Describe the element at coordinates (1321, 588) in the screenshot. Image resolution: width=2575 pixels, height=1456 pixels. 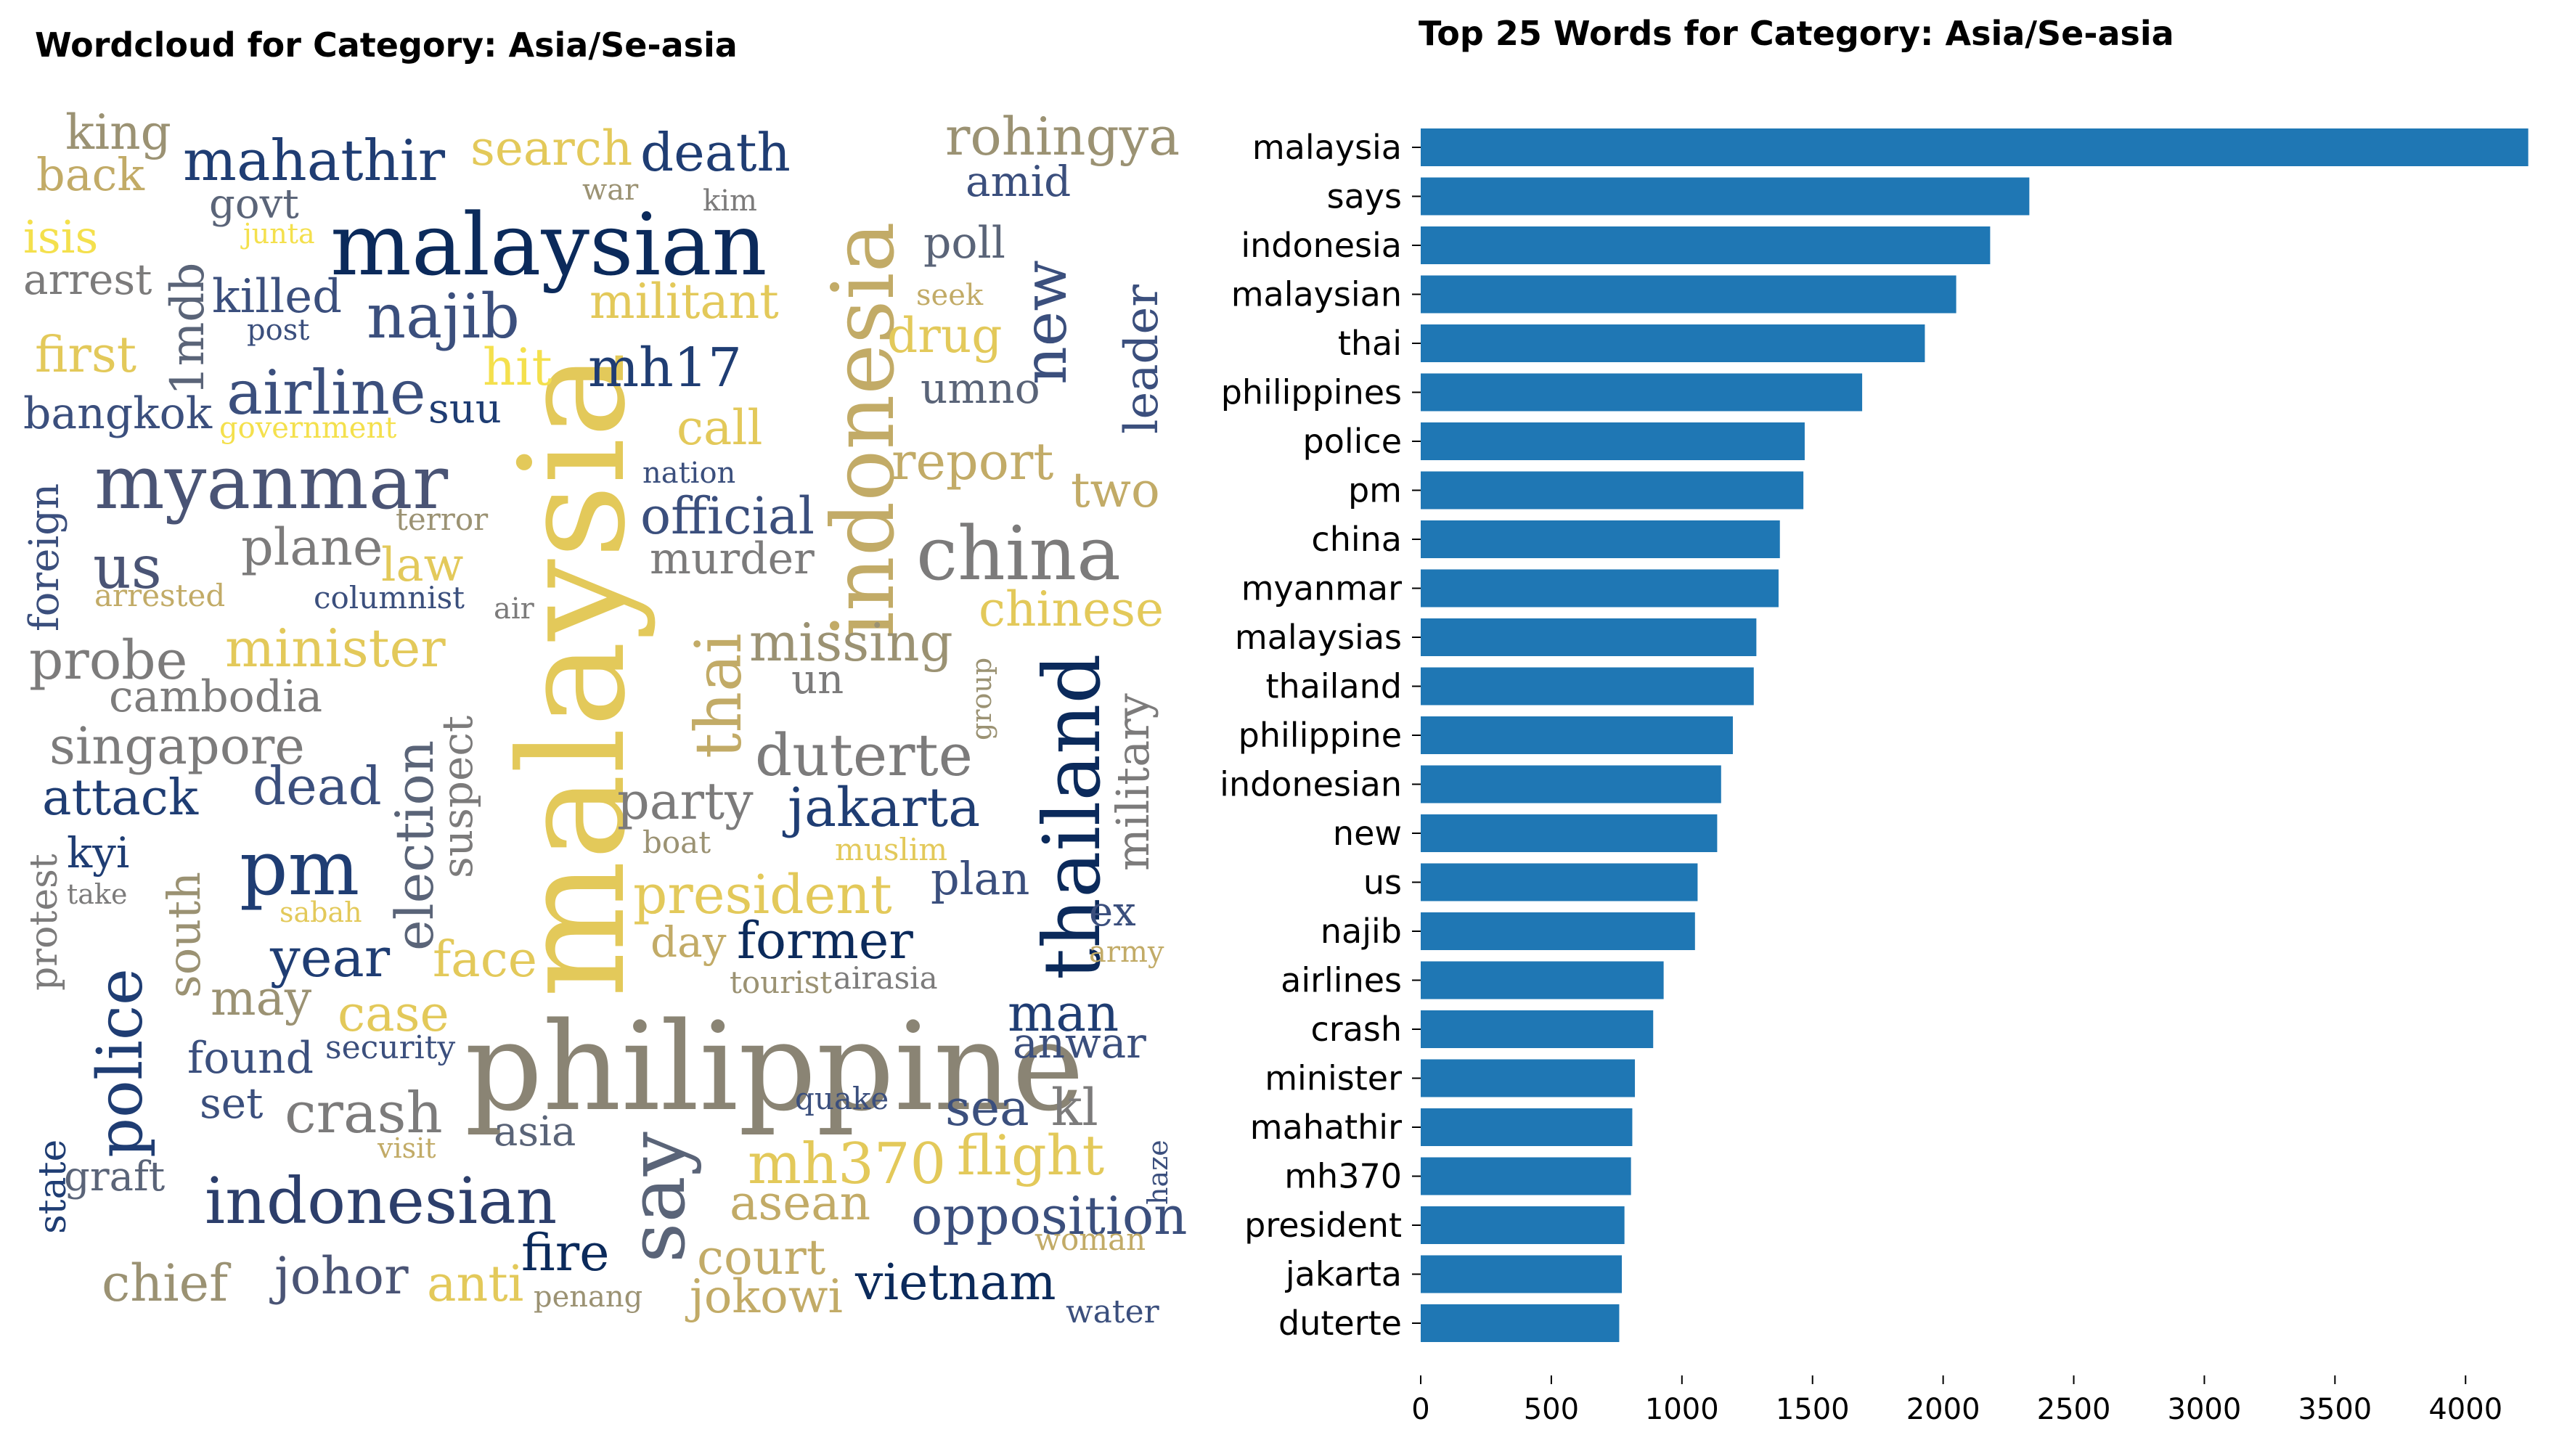
I see `y-tick-label-myanmar: myanmar` at that location.